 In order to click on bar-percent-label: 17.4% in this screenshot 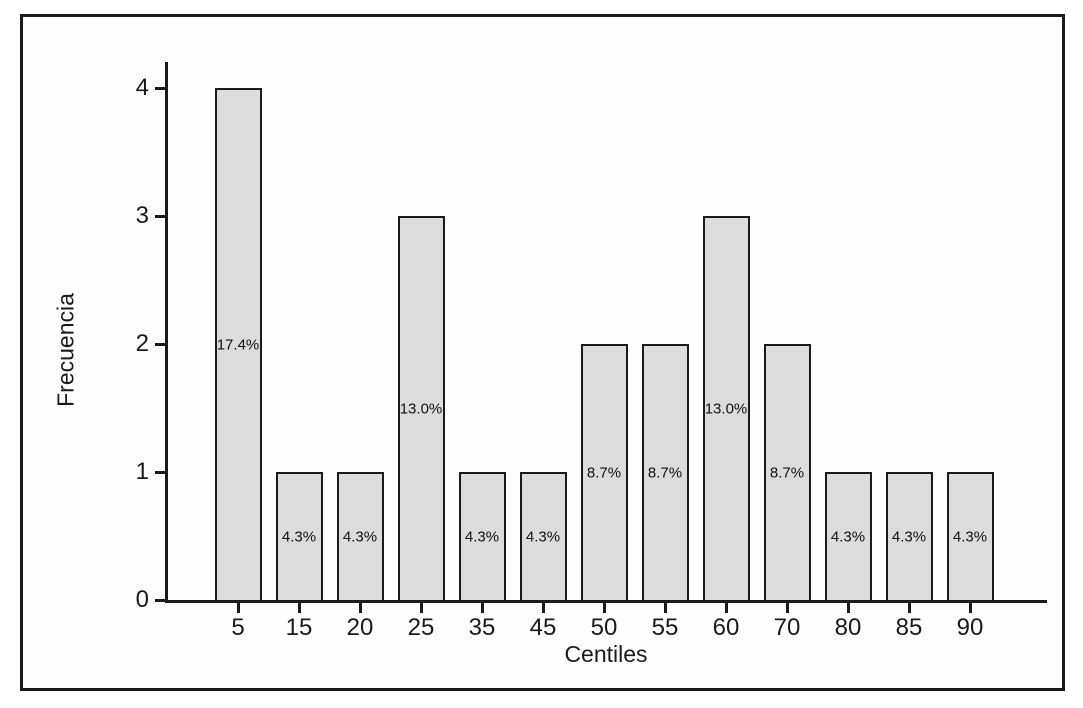, I will do `click(238, 345)`.